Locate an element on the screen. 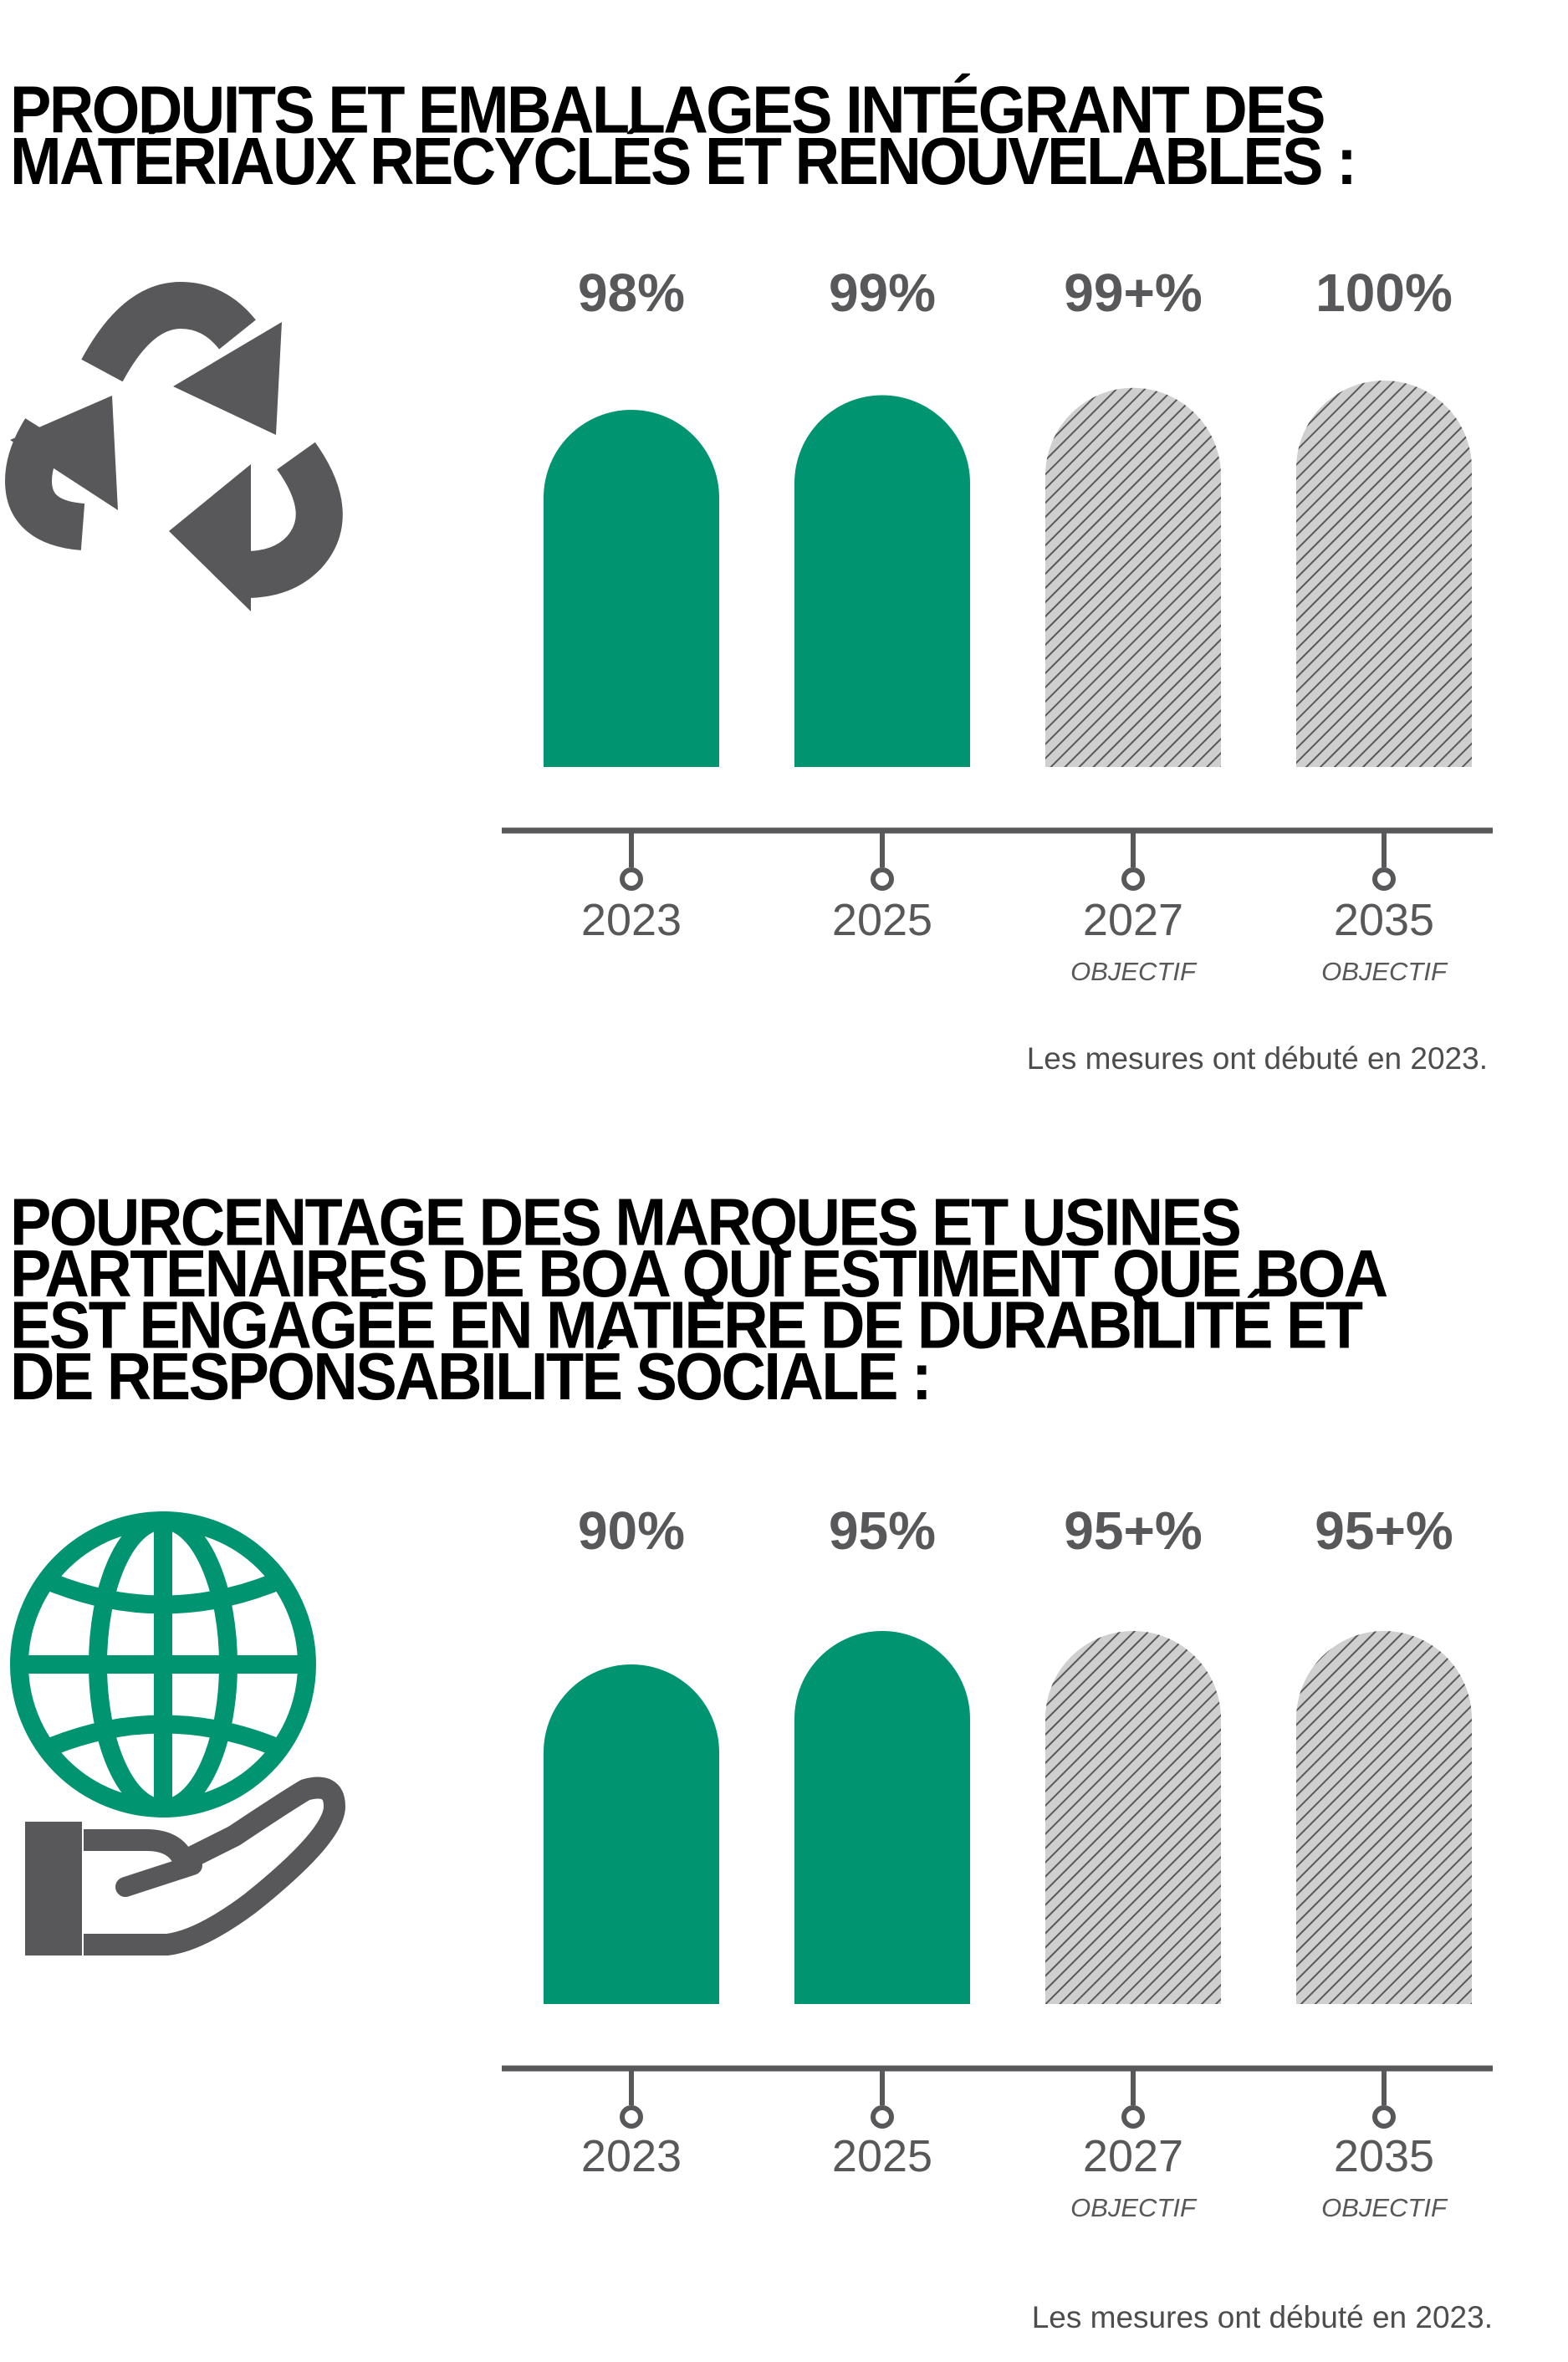 This screenshot has height=2362, width=1568. title-line: EST ENGAGÉE EN MATIÈRE DE DURABILITÉ ET is located at coordinates (686, 1325).